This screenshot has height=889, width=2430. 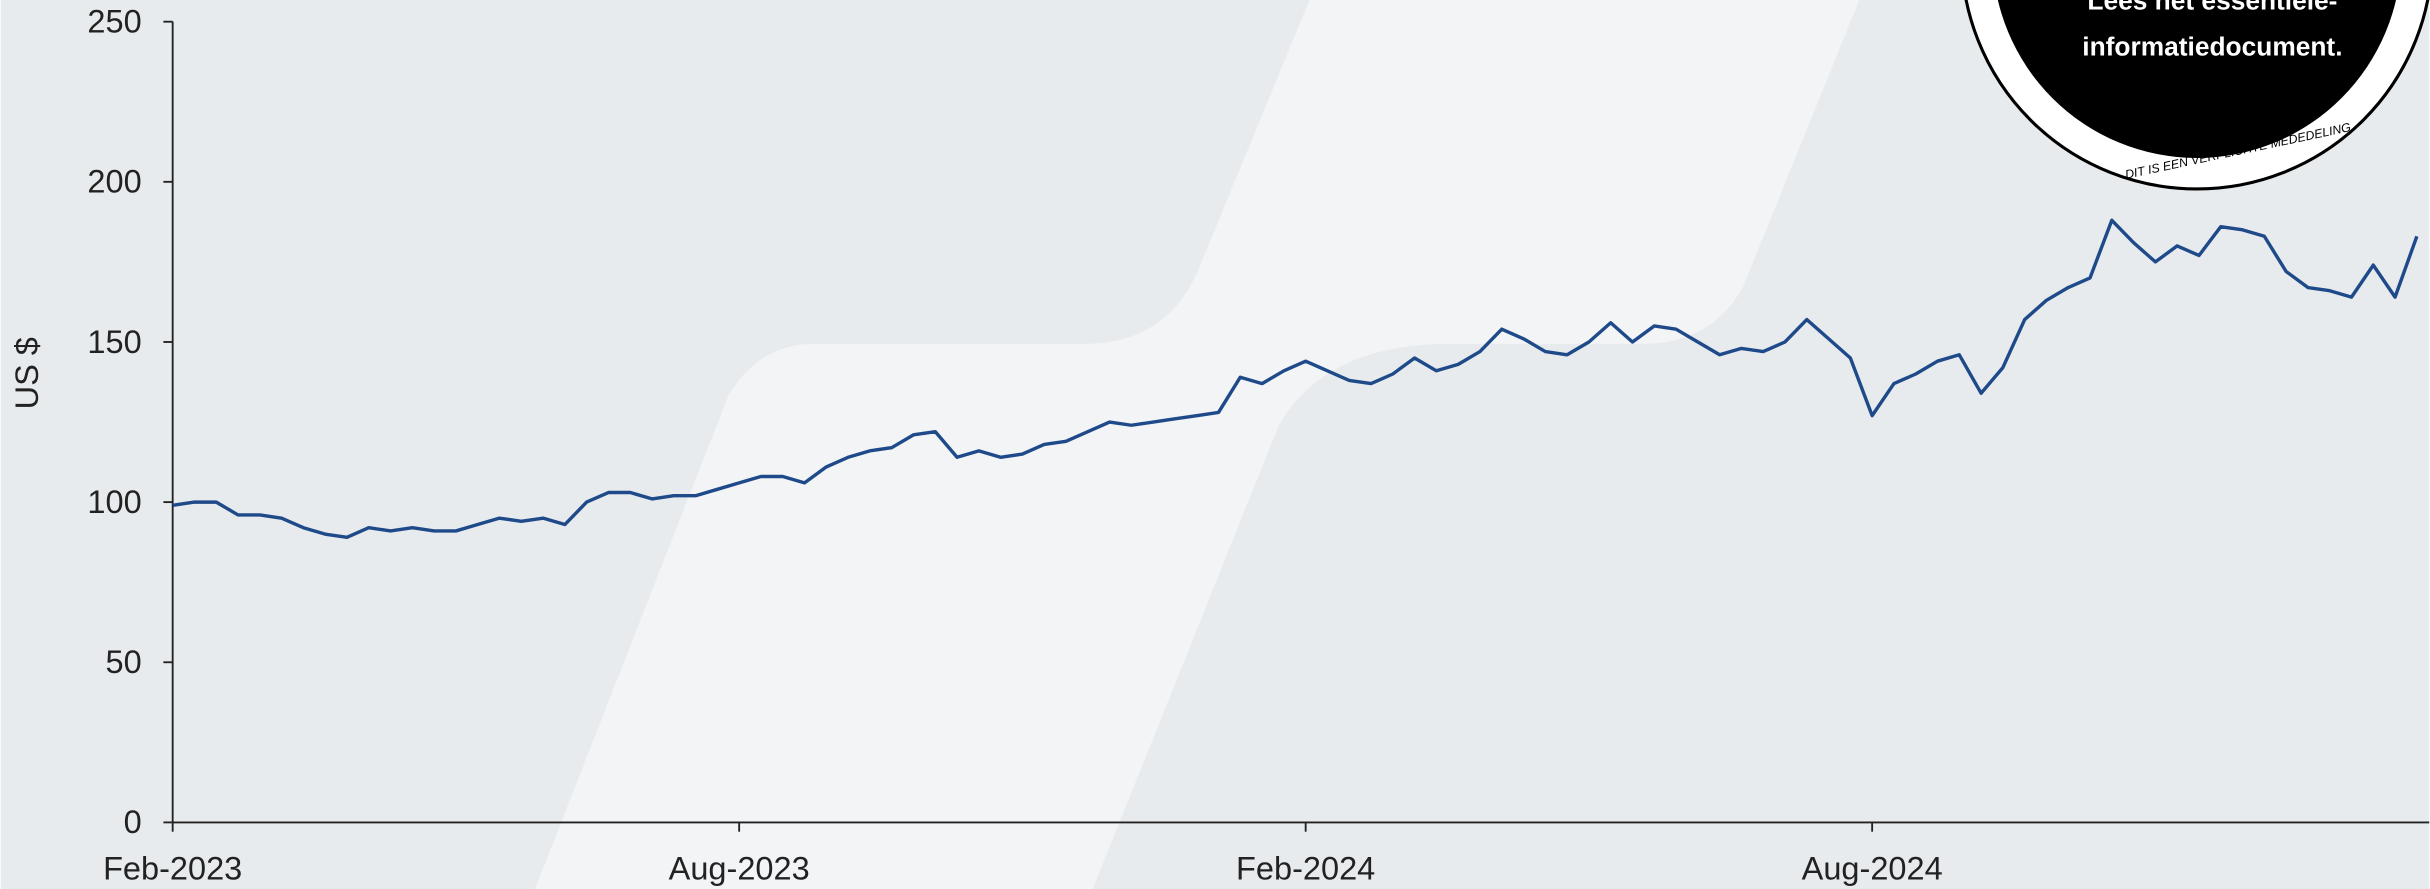 What do you see at coordinates (172, 869) in the screenshot?
I see `x-tick-label: Feb-2023` at bounding box center [172, 869].